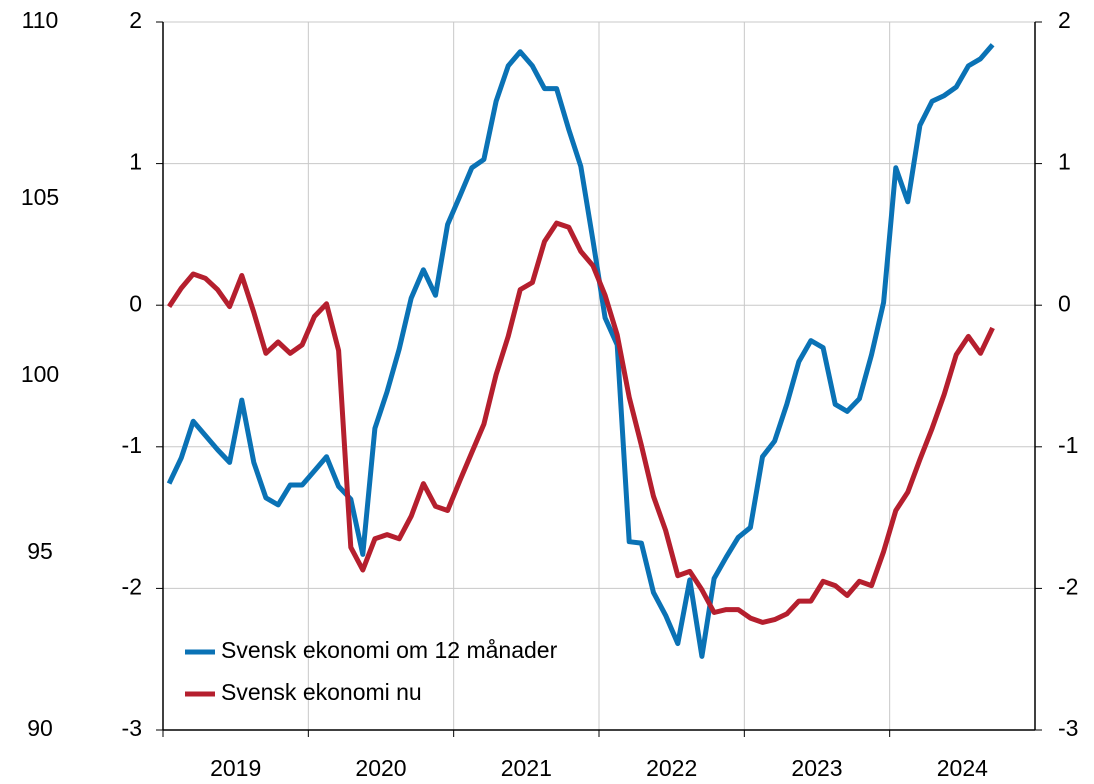  I want to click on legend-label: Svensk ekonomi nu, so click(321, 692).